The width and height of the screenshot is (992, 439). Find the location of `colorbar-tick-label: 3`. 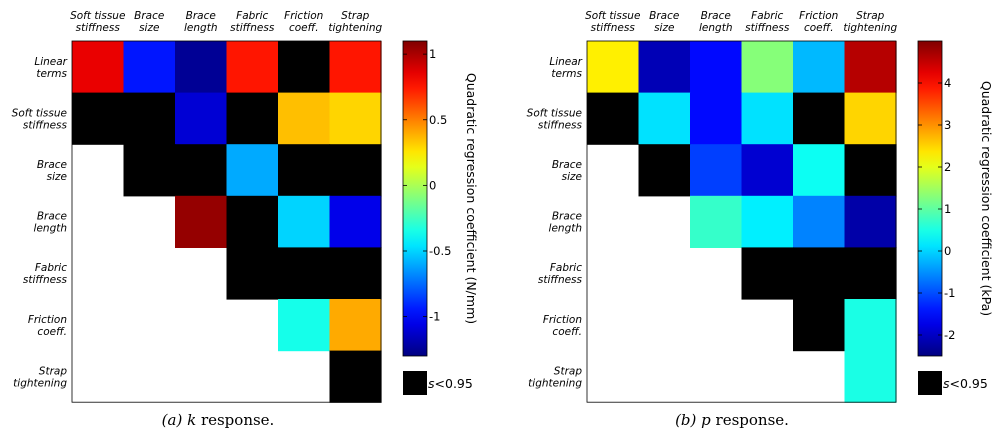

colorbar-tick-label: 3 is located at coordinates (947, 125).